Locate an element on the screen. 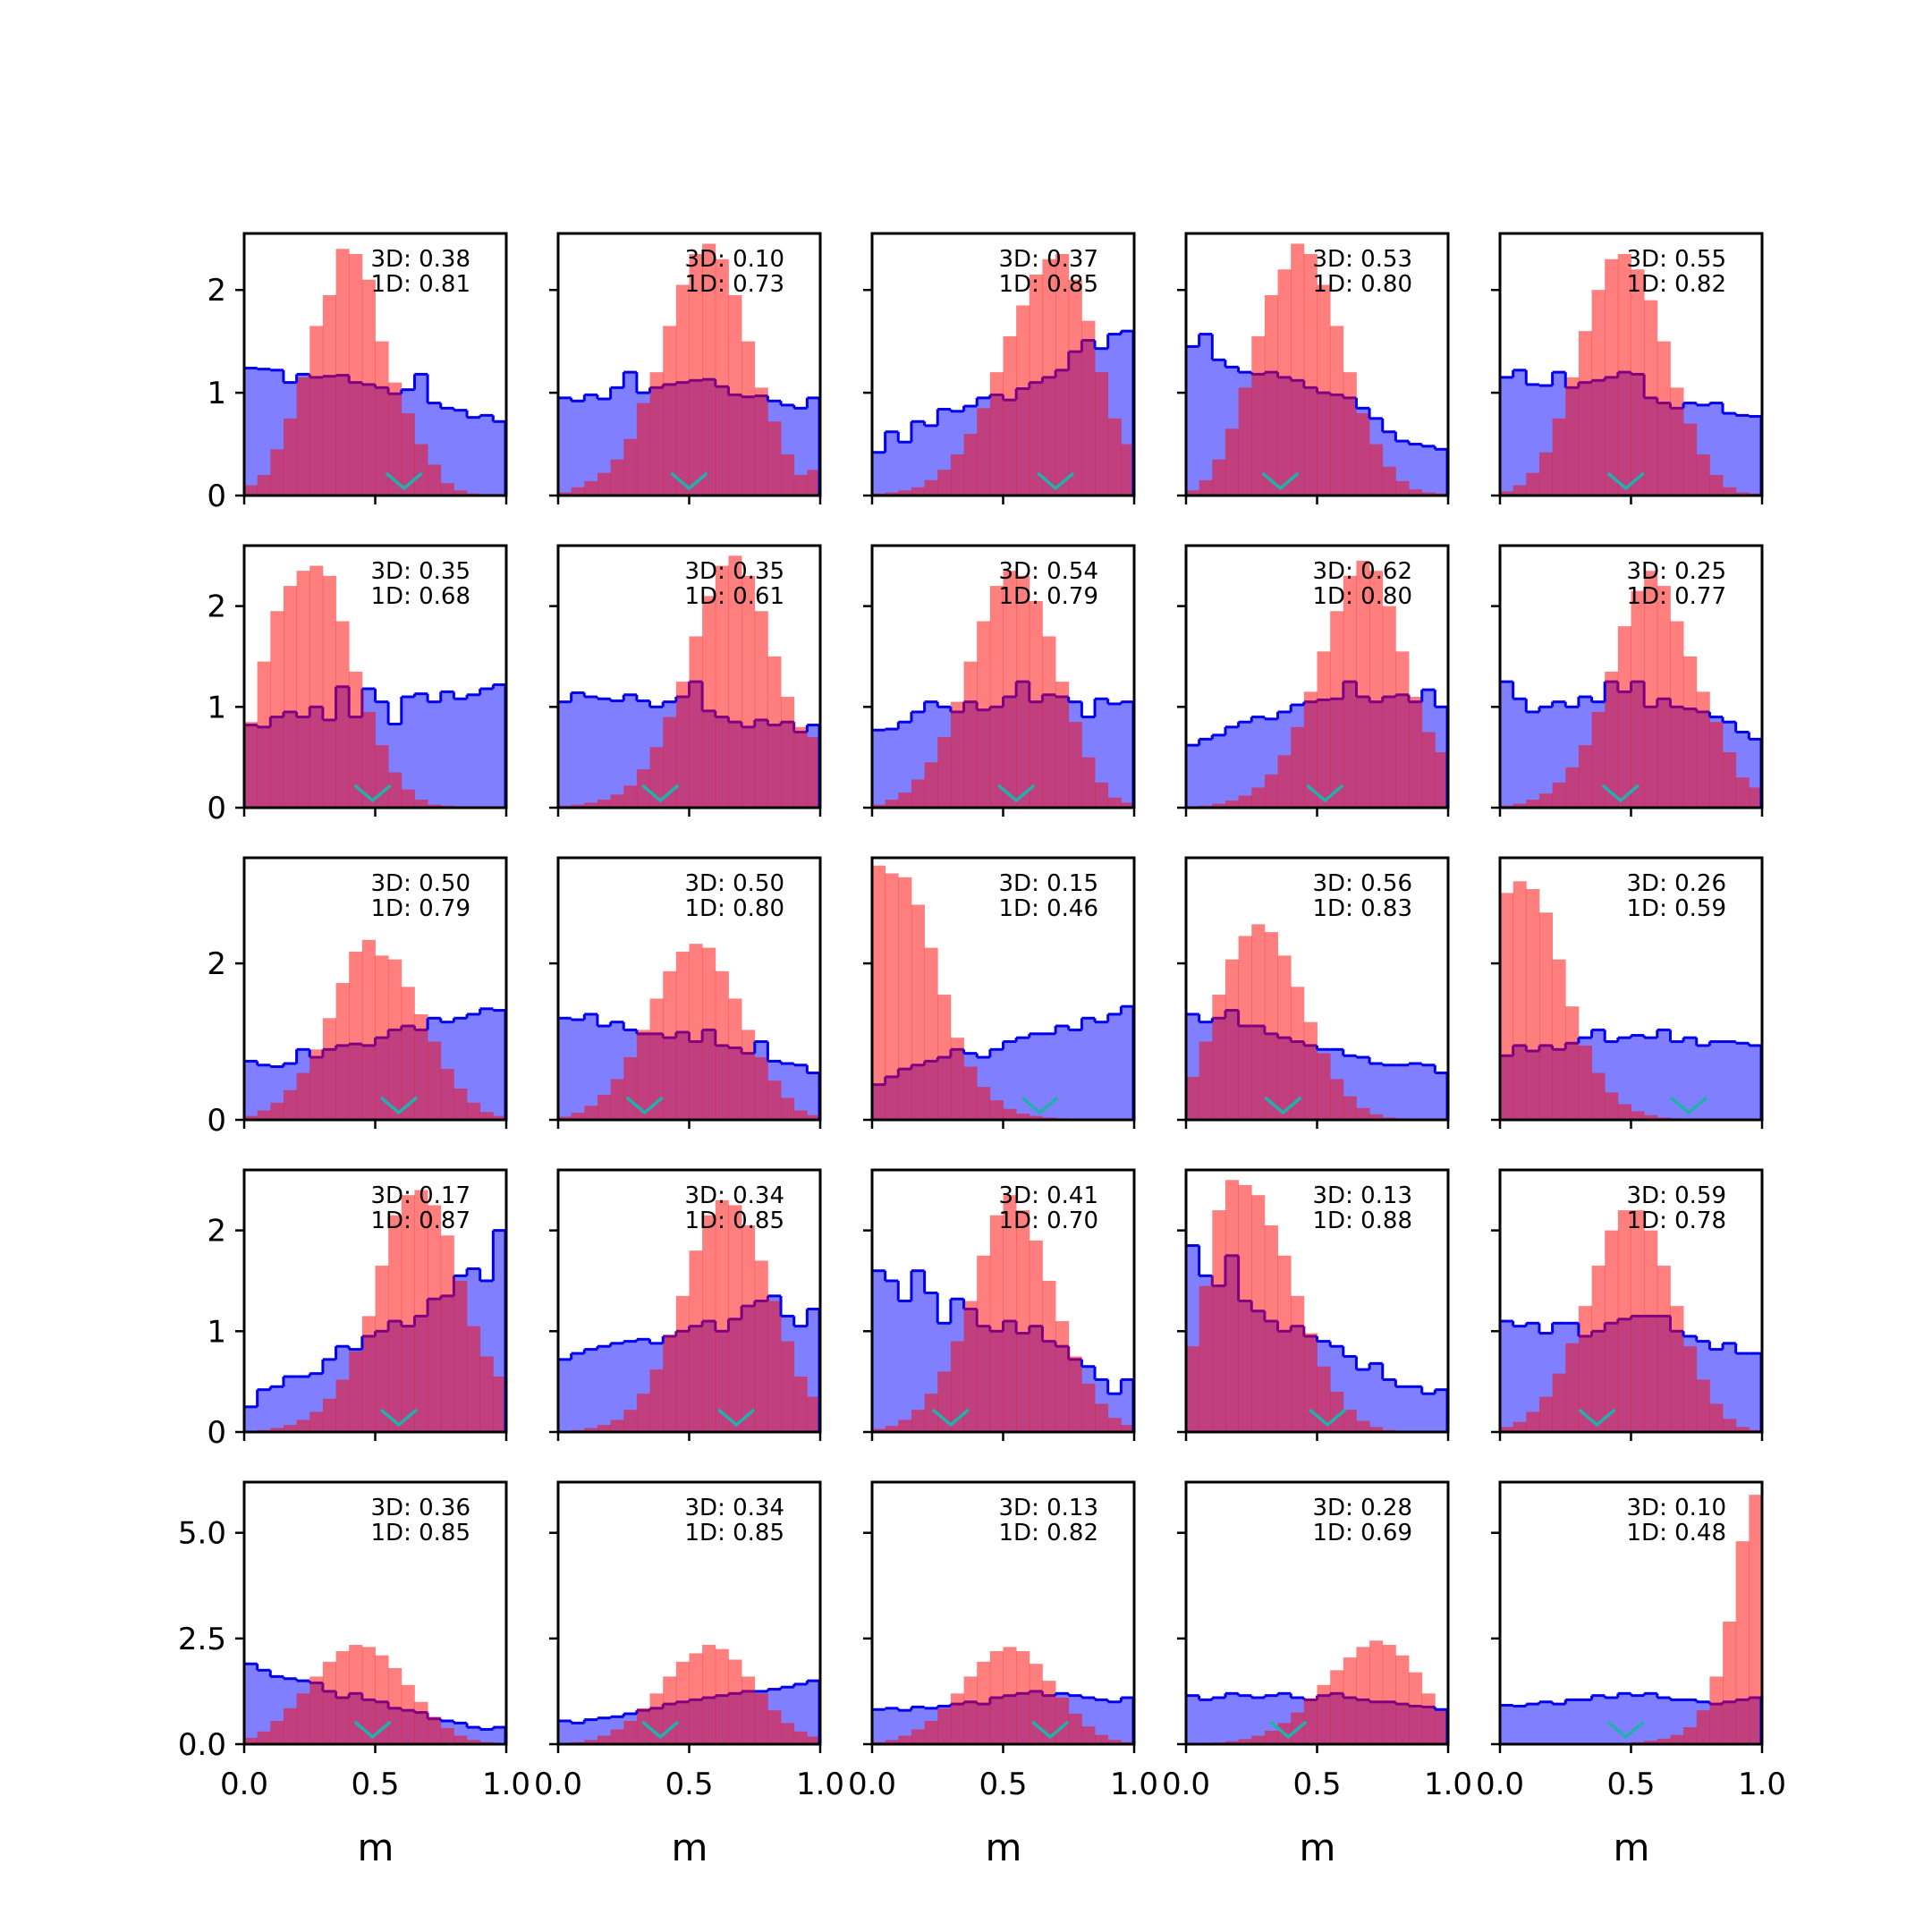 The image size is (1932, 1932). score-1d-label: 1D: 0.82 is located at coordinates (1676, 284).